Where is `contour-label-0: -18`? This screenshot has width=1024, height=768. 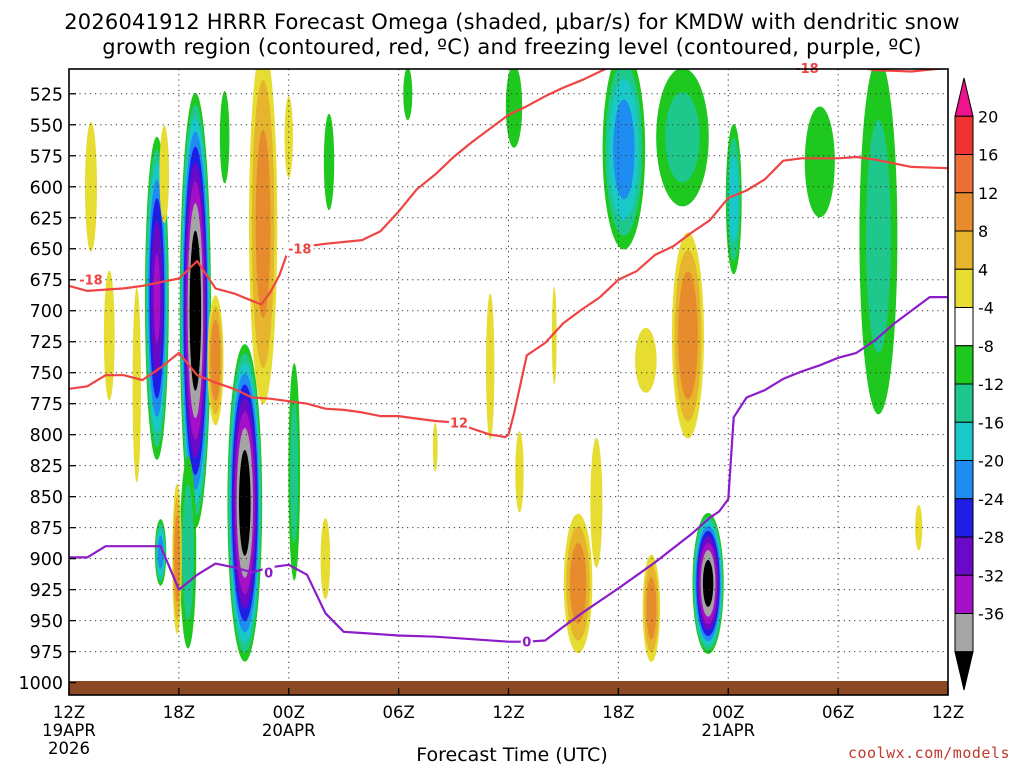
contour-label-0: -18 is located at coordinates (91, 281).